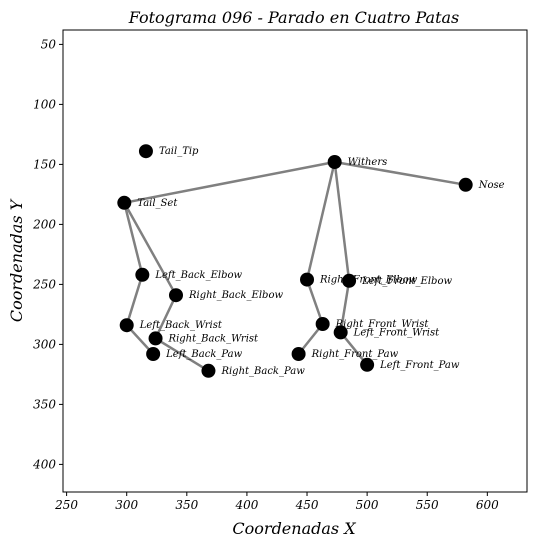  I want to click on y-tick-label: 300, so click(44, 344).